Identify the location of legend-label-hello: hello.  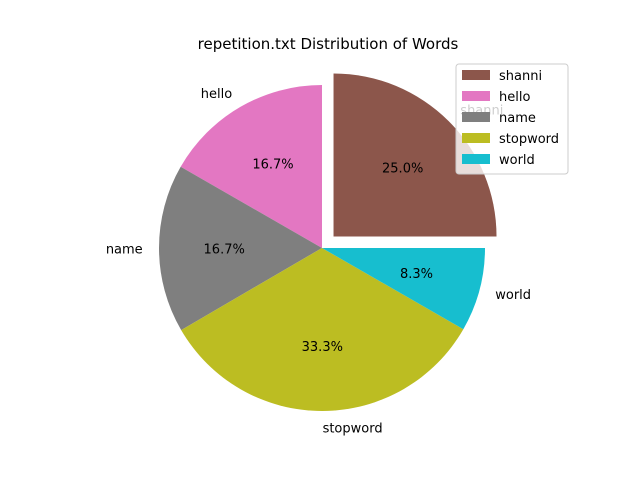
(514, 97).